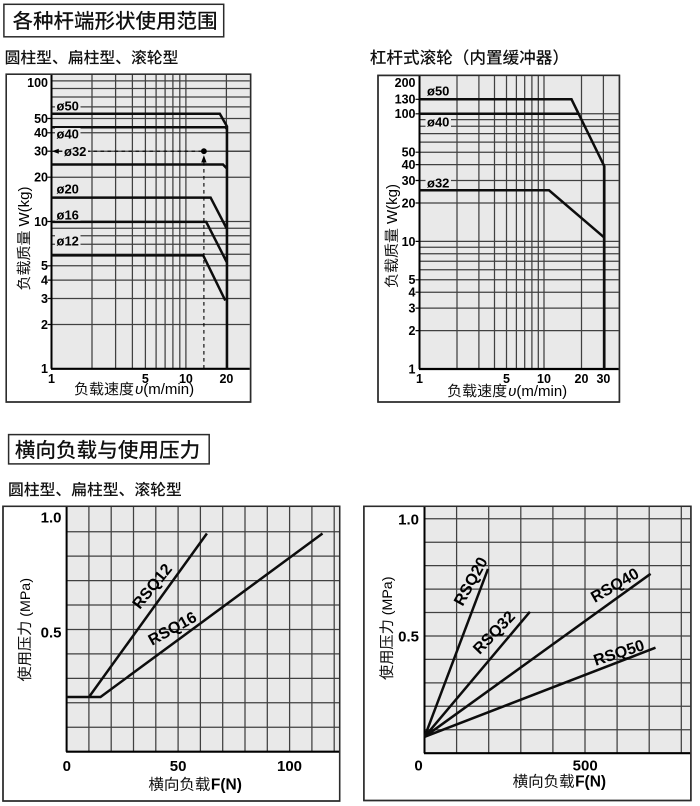  Describe the element at coordinates (405, 100) in the screenshot. I see `svg-text: 130` at that location.